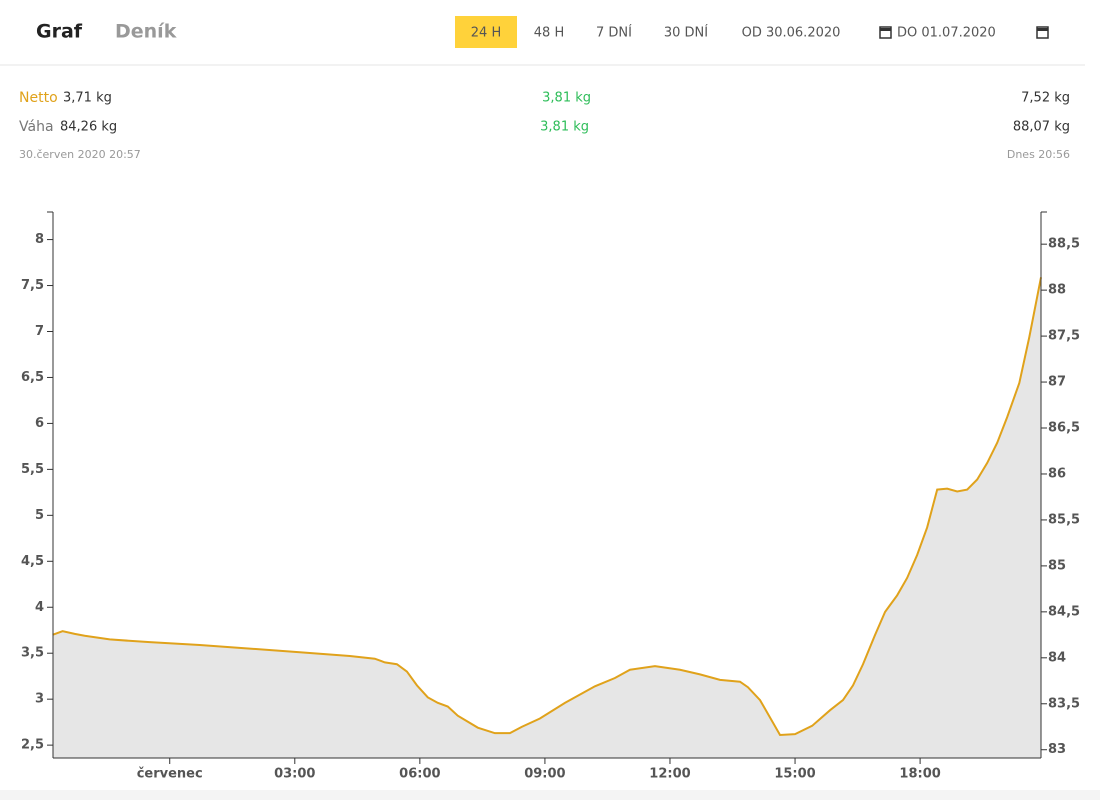  Describe the element at coordinates (614, 33) in the screenshot. I see `filter: 7 DNÍ` at that location.